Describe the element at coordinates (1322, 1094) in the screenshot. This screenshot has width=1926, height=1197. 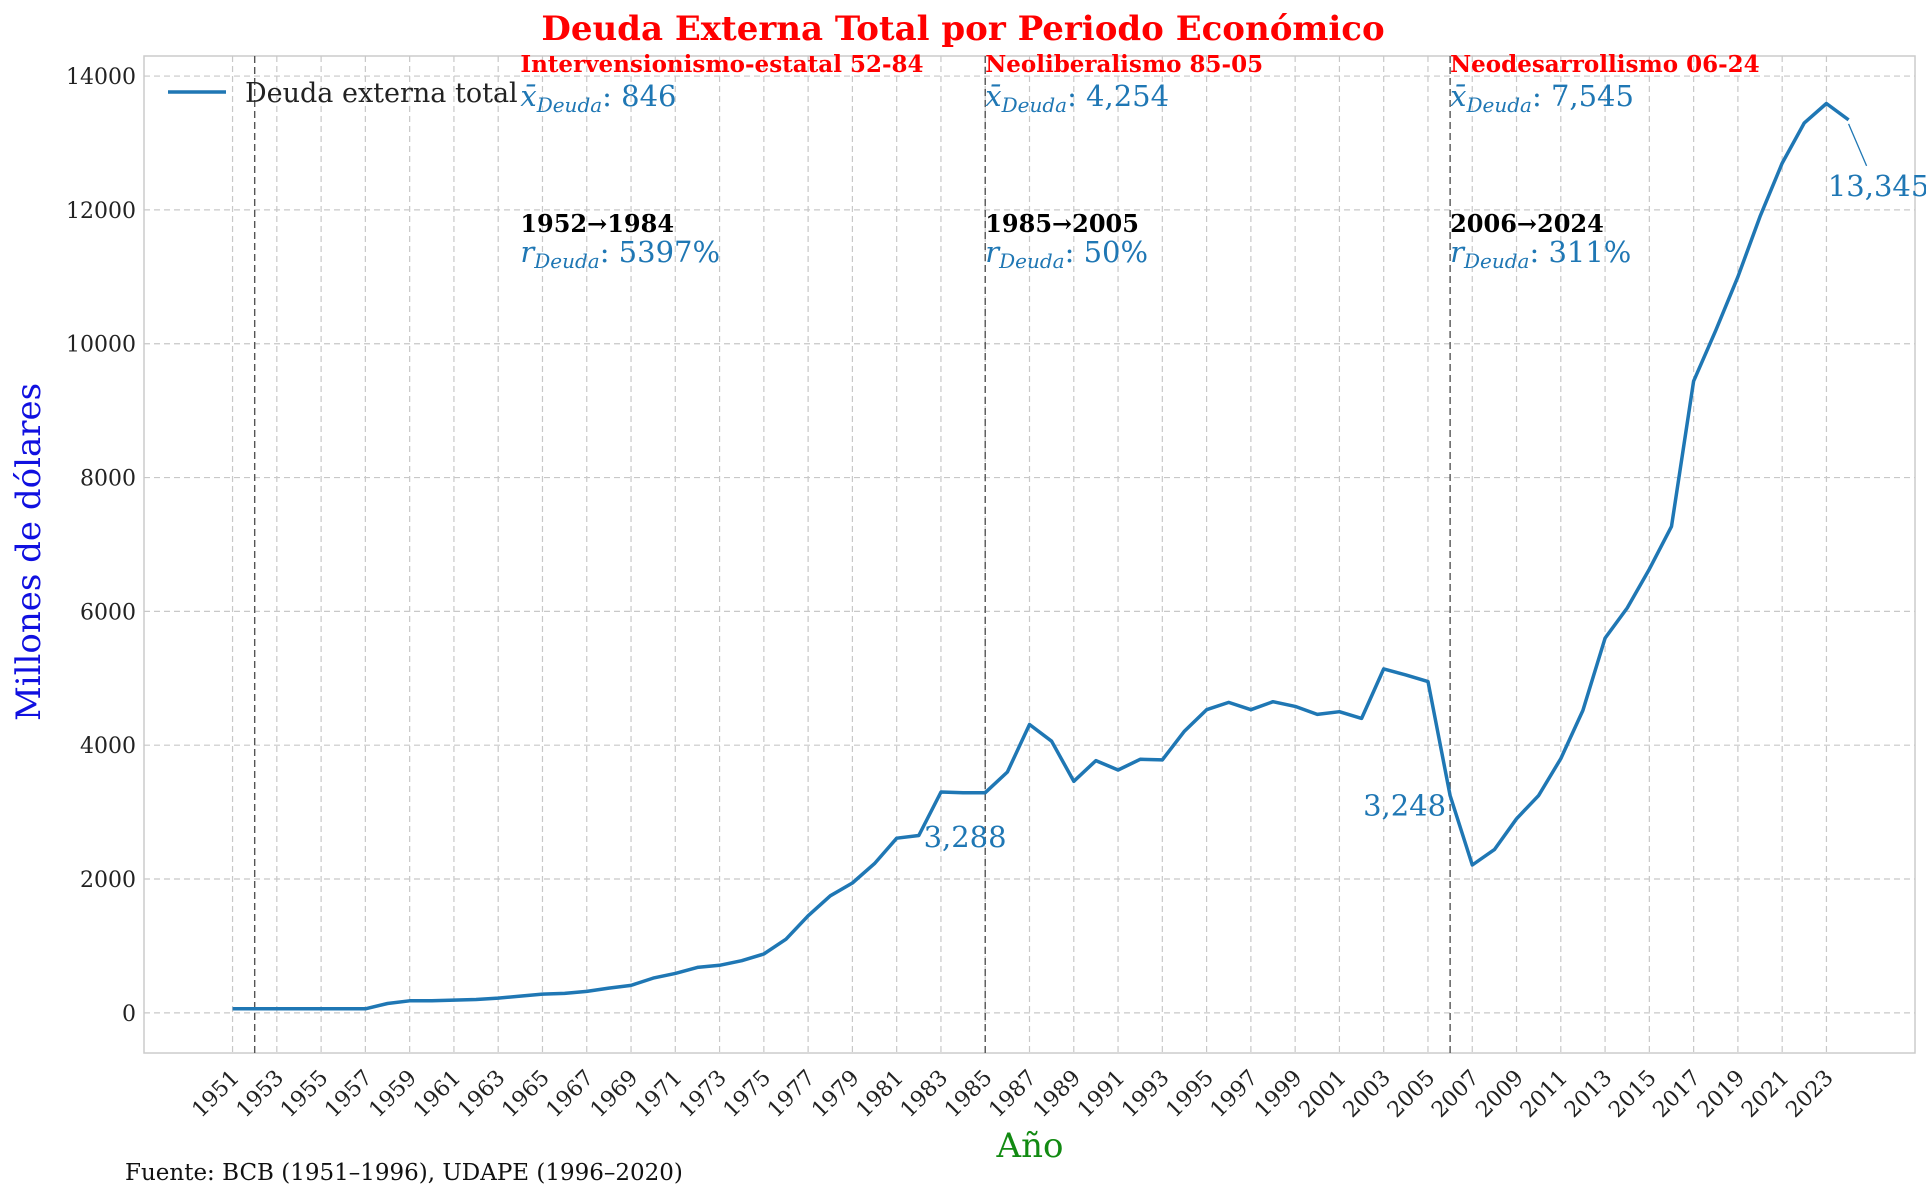
I see `x-tick-label: 2001` at that location.